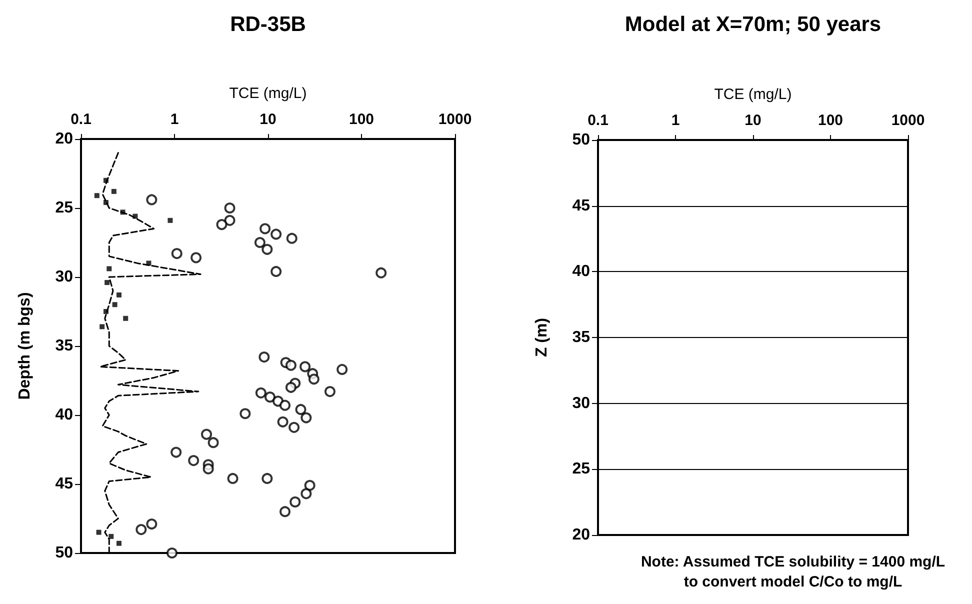 The image size is (972, 604). What do you see at coordinates (753, 24) in the screenshot?
I see `chart-title: Model at X=70m; 50 years` at bounding box center [753, 24].